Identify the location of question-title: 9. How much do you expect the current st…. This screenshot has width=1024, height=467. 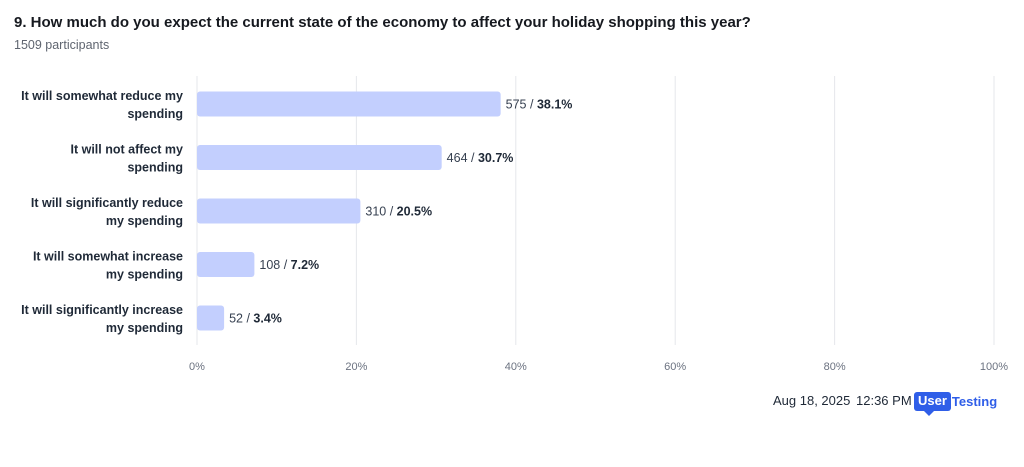
(382, 22).